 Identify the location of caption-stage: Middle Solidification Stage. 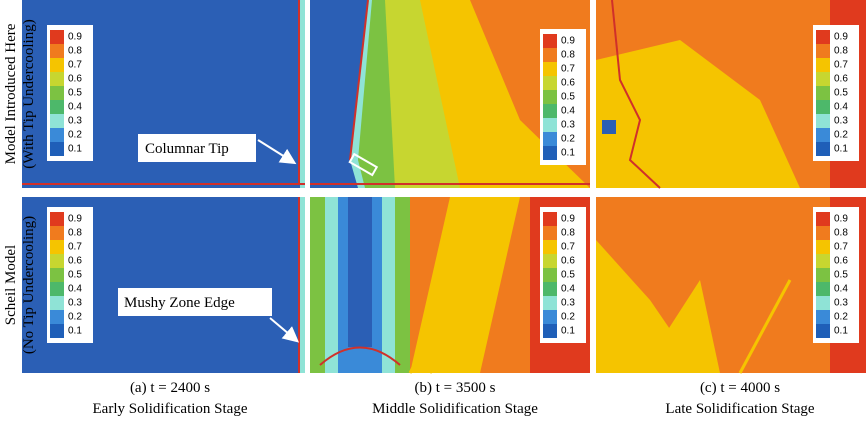
(455, 409).